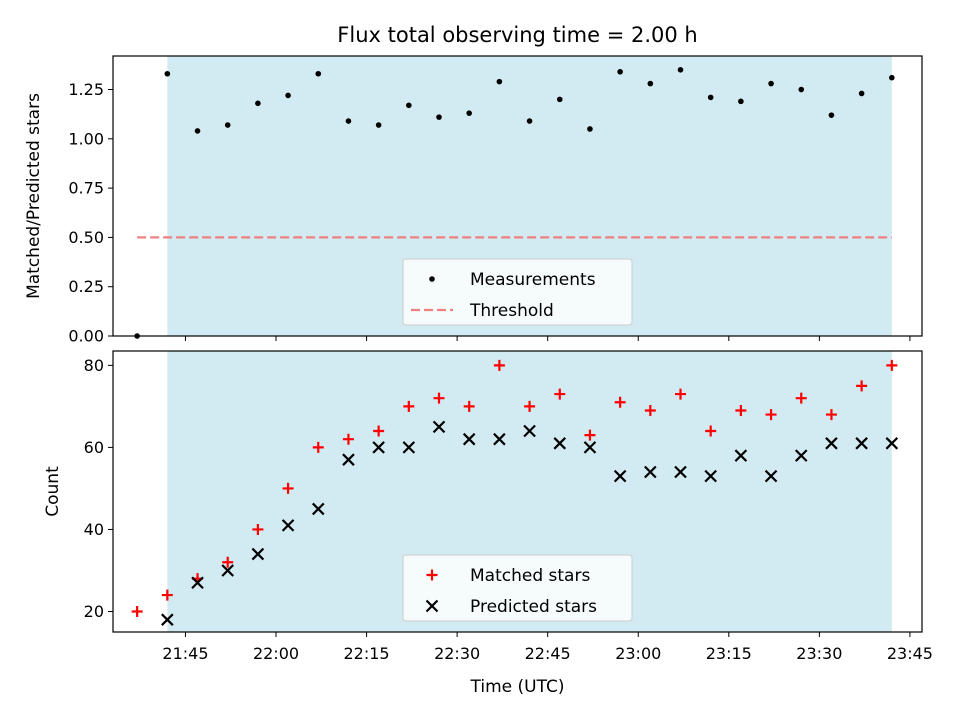  What do you see at coordinates (457, 653) in the screenshot?
I see `x-tick-label: 22:30` at bounding box center [457, 653].